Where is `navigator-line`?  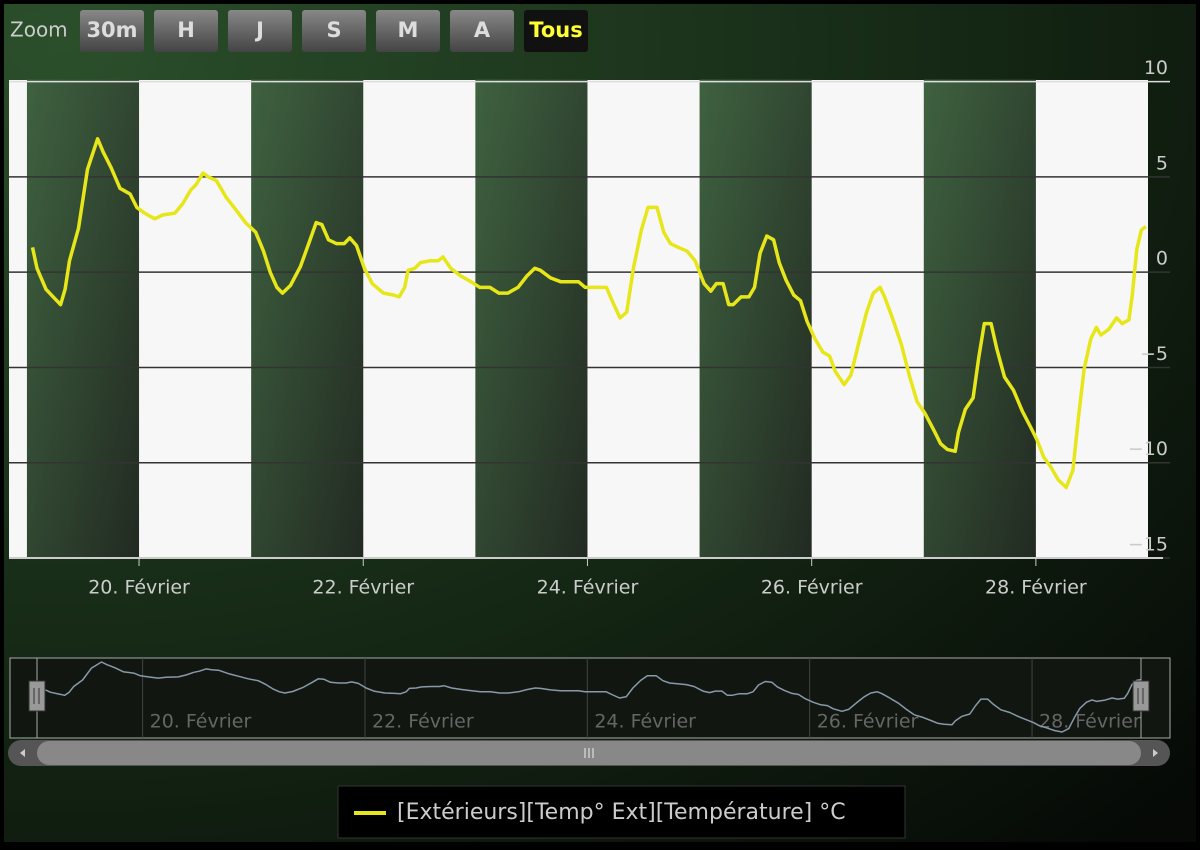
navigator-line is located at coordinates (589, 697).